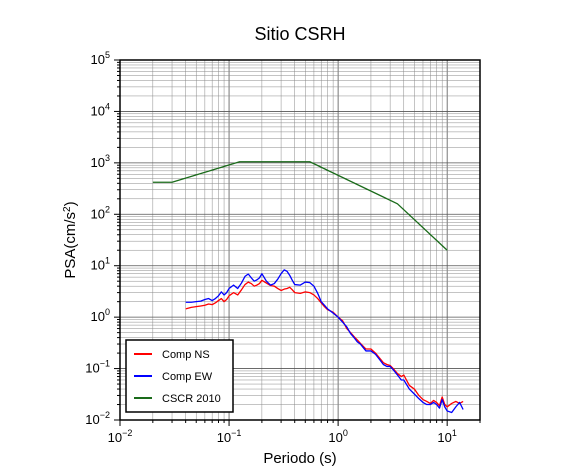 Image resolution: width=586 pixels, height=475 pixels. Describe the element at coordinates (107, 55) in the screenshot. I see `y-tick-label-exp: 5` at that location.